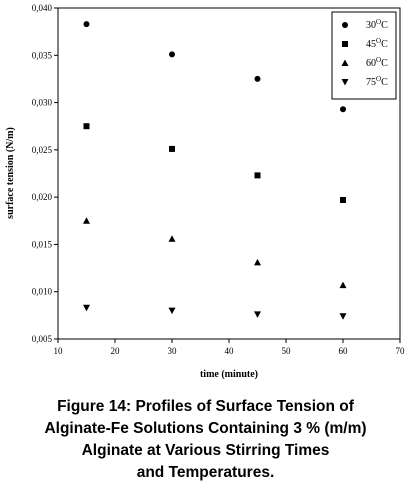  I want to click on legend: 30OC 45OC 60OC 75OC, so click(364, 55).